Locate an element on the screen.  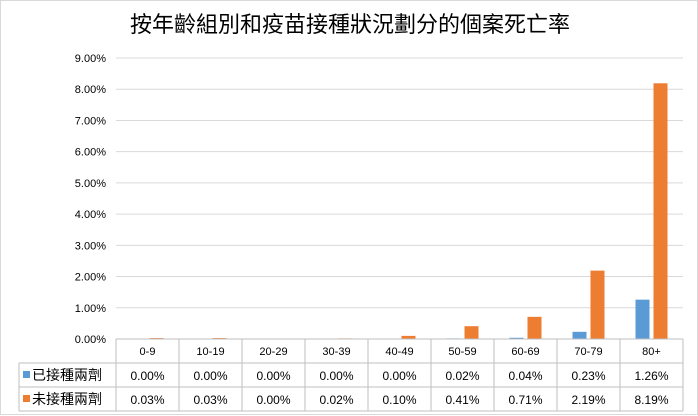
y-tick-label: 7.00% is located at coordinates (90, 121).